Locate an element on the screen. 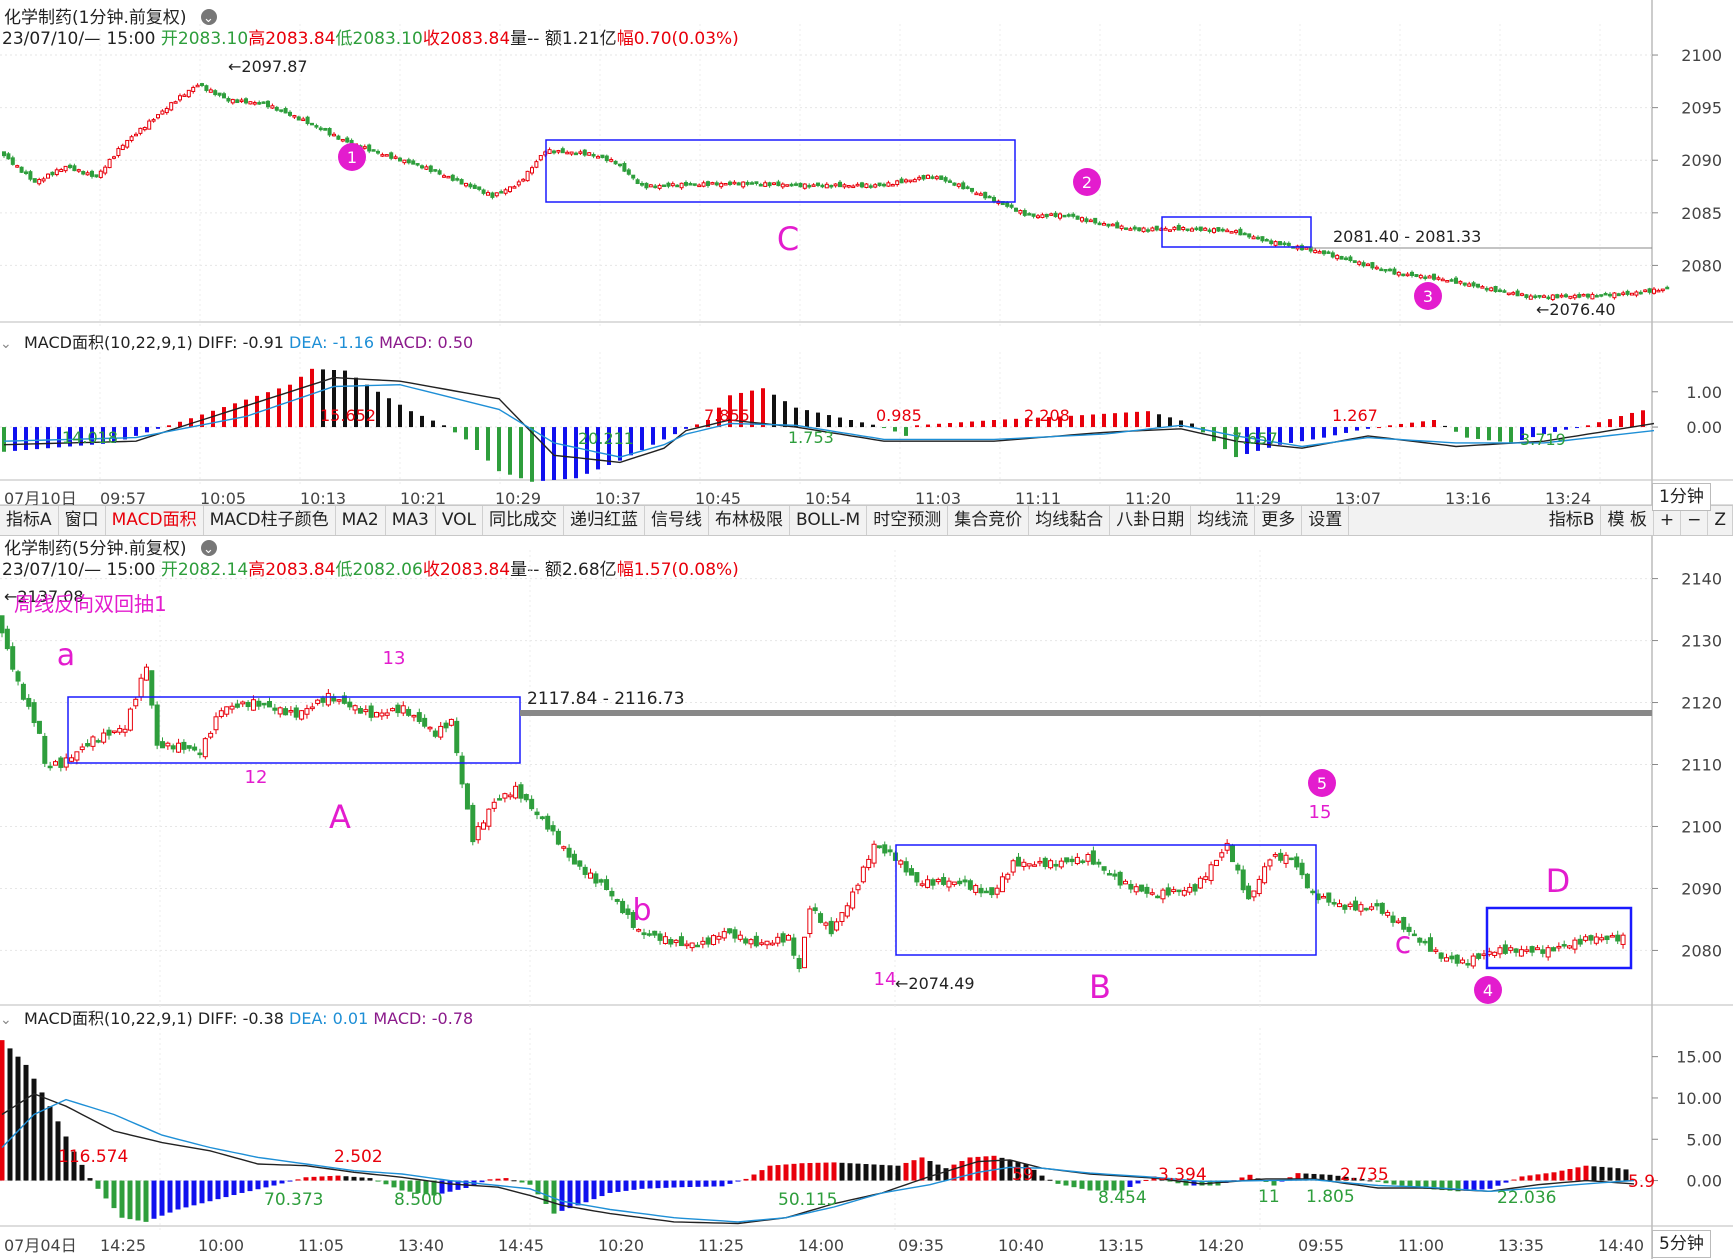 This screenshot has height=1259, width=1733. macd-ytick-3-0: 15.00 is located at coordinates (1699, 1057).